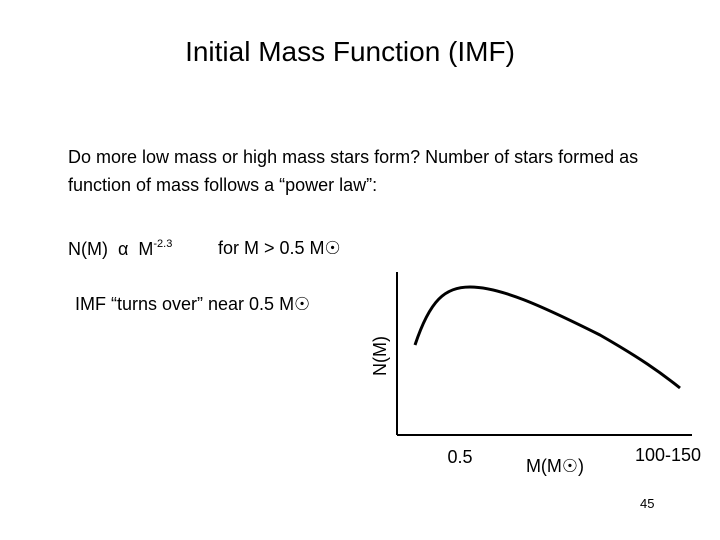 The height and width of the screenshot is (540, 720). Describe the element at coordinates (279, 248) in the screenshot. I see `power-law-condition: for M > 0.5 M☉` at that location.